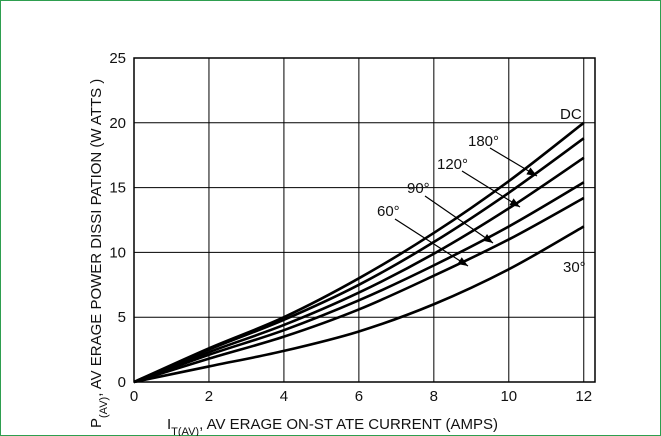 The height and width of the screenshot is (436, 661). What do you see at coordinates (574, 267) in the screenshot?
I see `annotation-30deg: 30°` at bounding box center [574, 267].